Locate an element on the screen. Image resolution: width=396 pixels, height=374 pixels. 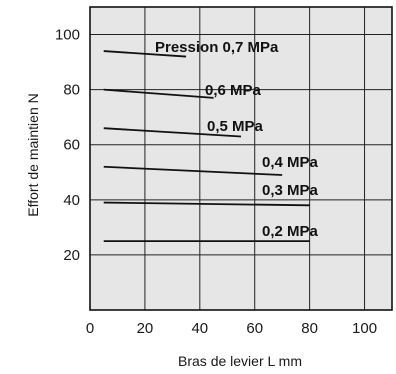
x-tick-label: 100 is located at coordinates (364, 328).